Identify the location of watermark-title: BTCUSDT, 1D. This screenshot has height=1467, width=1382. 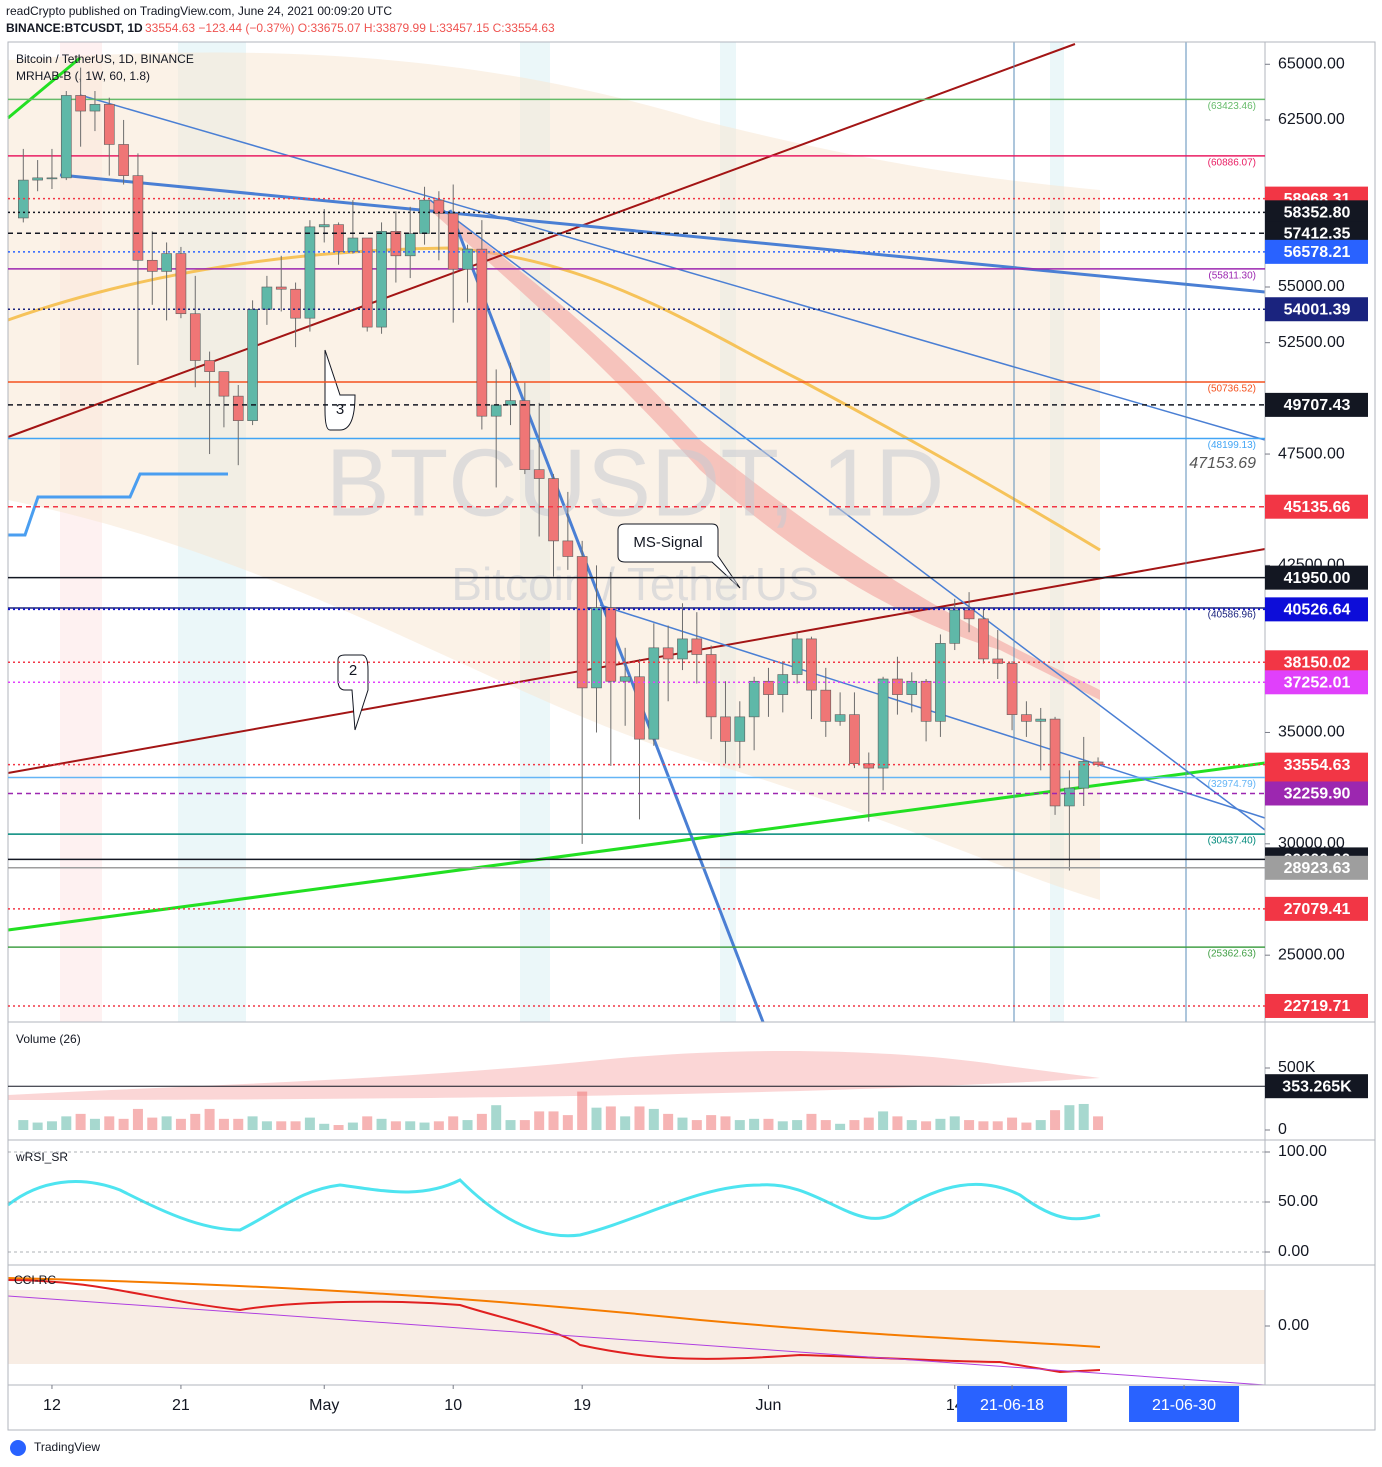
(635, 482).